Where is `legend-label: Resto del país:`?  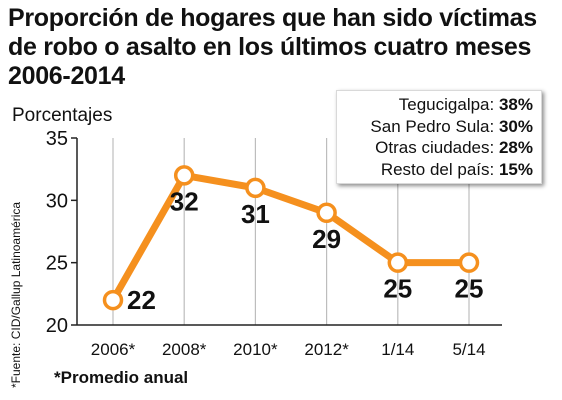 legend-label: Resto del país: is located at coordinates (437, 169).